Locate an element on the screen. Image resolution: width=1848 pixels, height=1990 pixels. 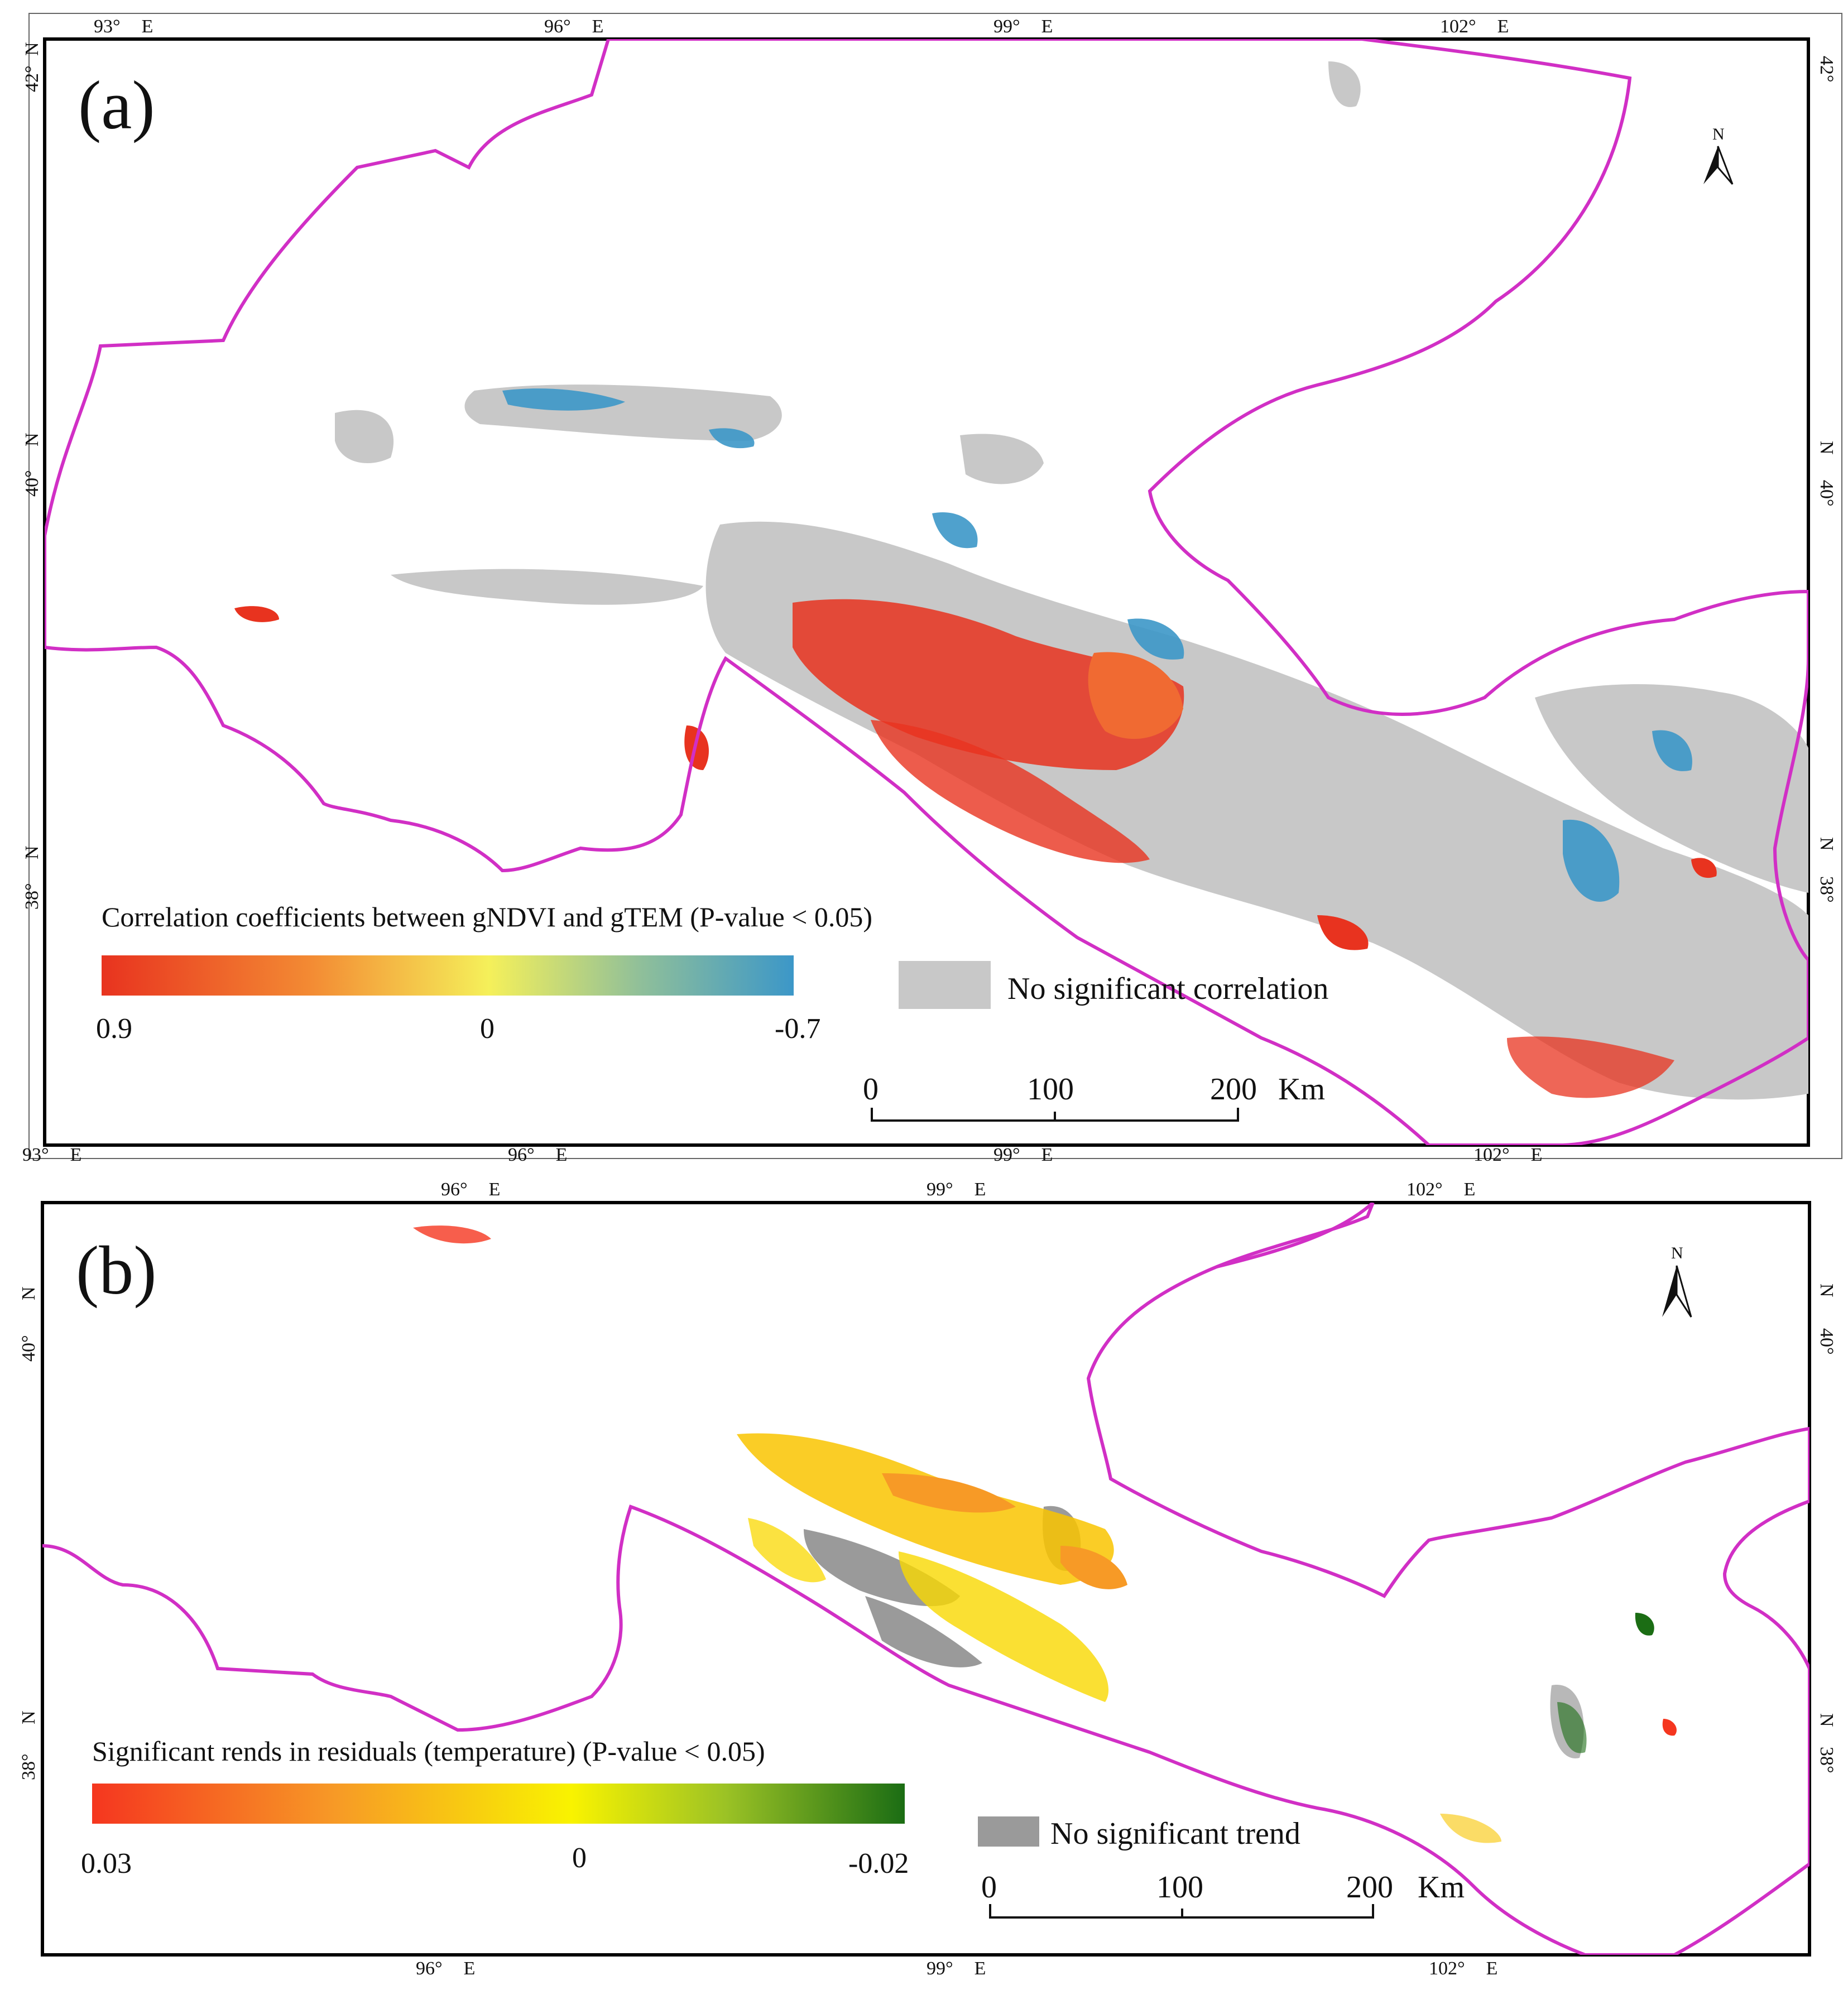
legend-max-a: -0.7 is located at coordinates (797, 1029).